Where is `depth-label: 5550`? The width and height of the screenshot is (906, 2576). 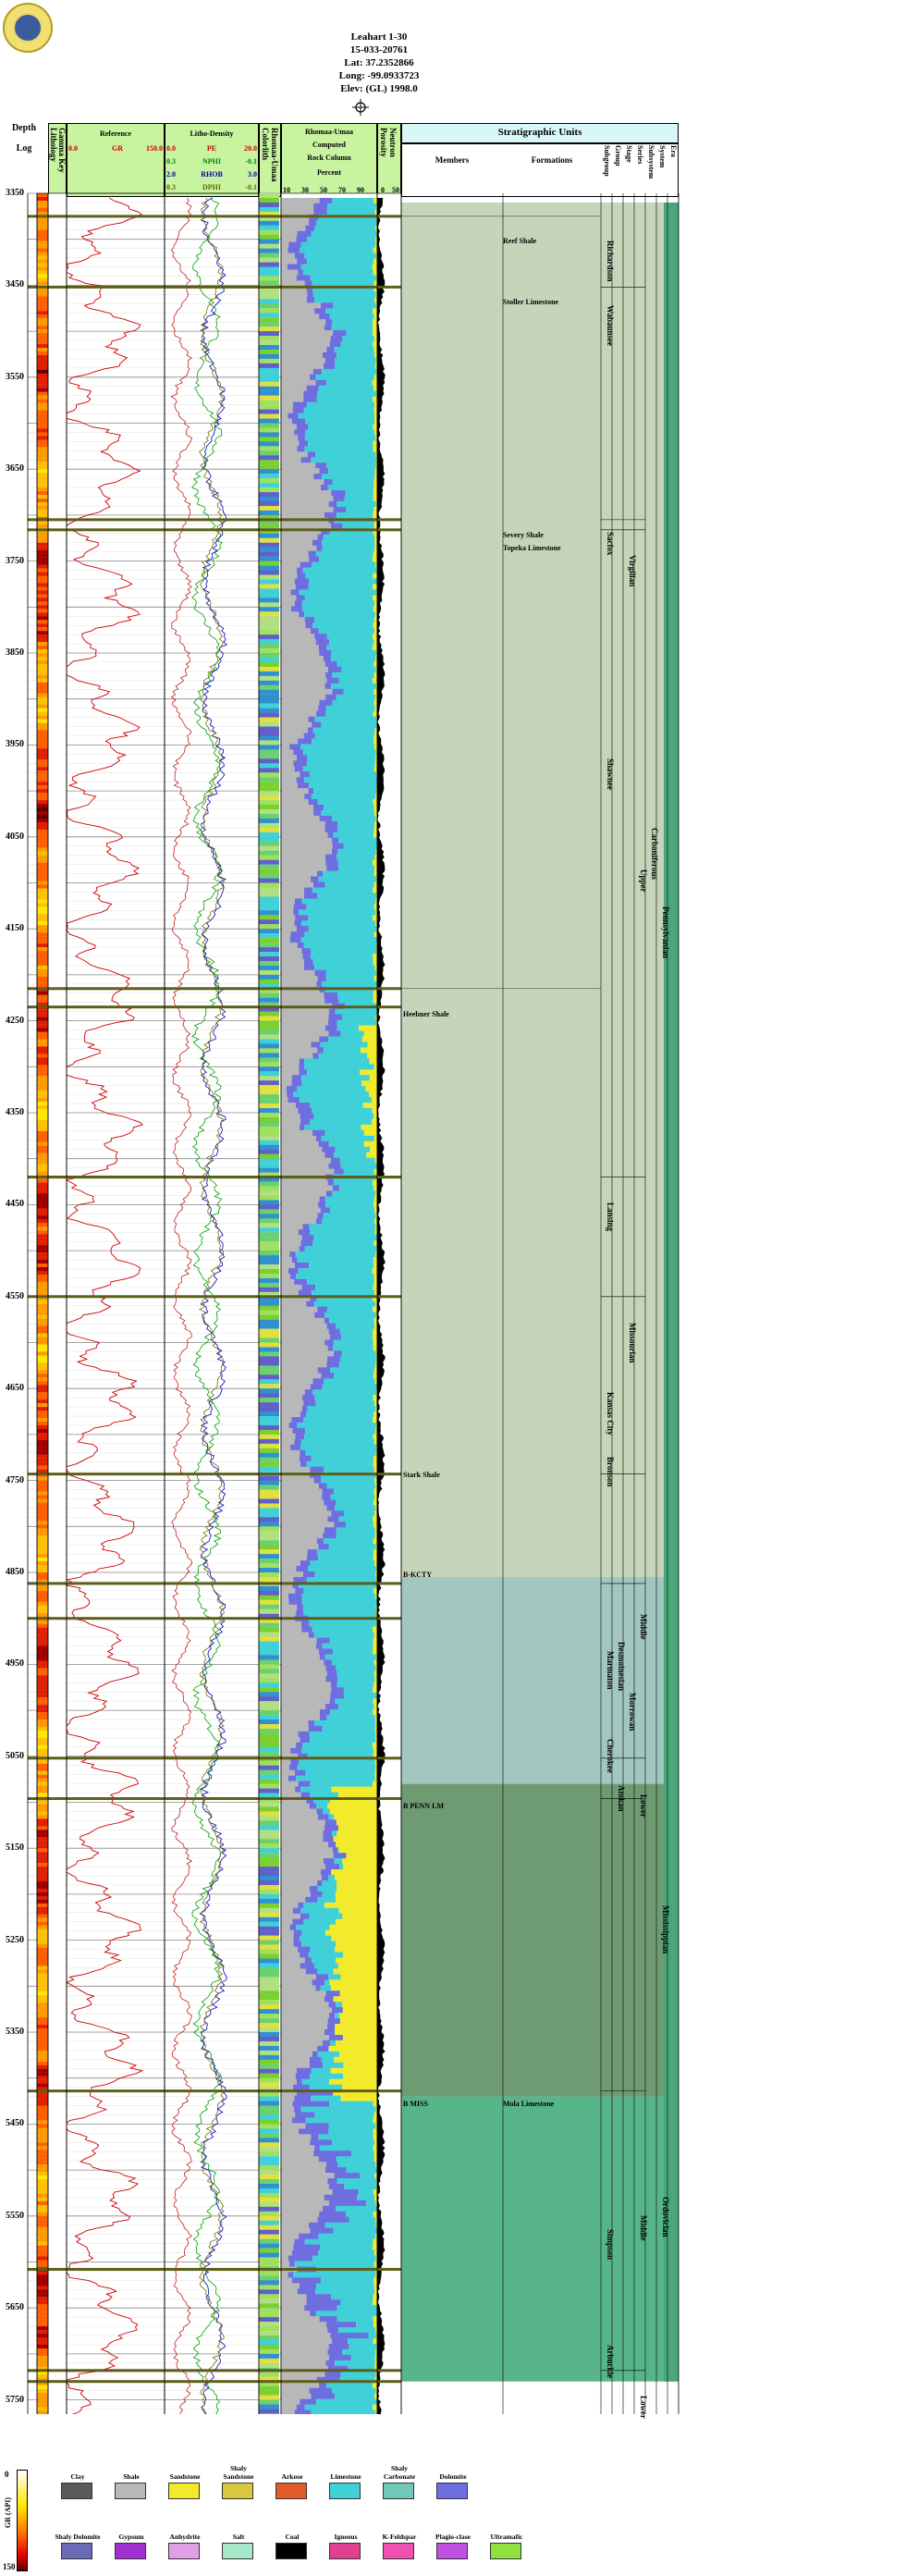
depth-label: 5550 is located at coordinates (15, 2215).